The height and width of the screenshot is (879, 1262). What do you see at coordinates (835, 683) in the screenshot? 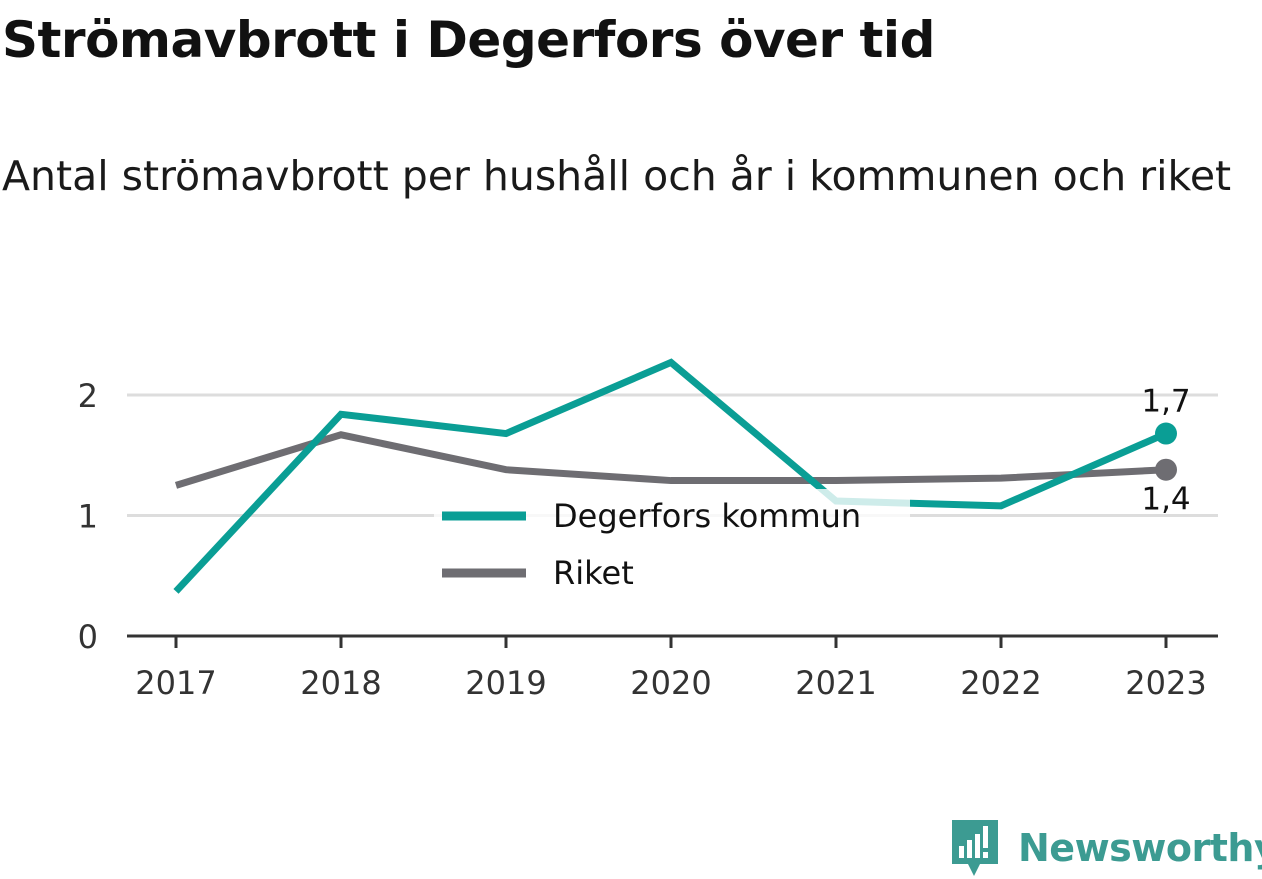
I see `x-tick-label: 2021` at bounding box center [835, 683].